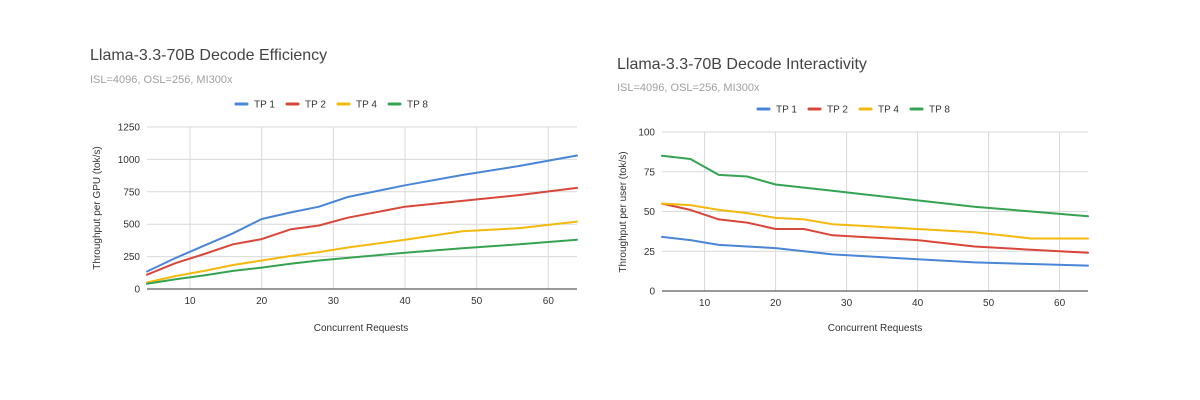 The height and width of the screenshot is (400, 1200). I want to click on y-axis-label: Throughput per GPU (tok/s), so click(97, 207).